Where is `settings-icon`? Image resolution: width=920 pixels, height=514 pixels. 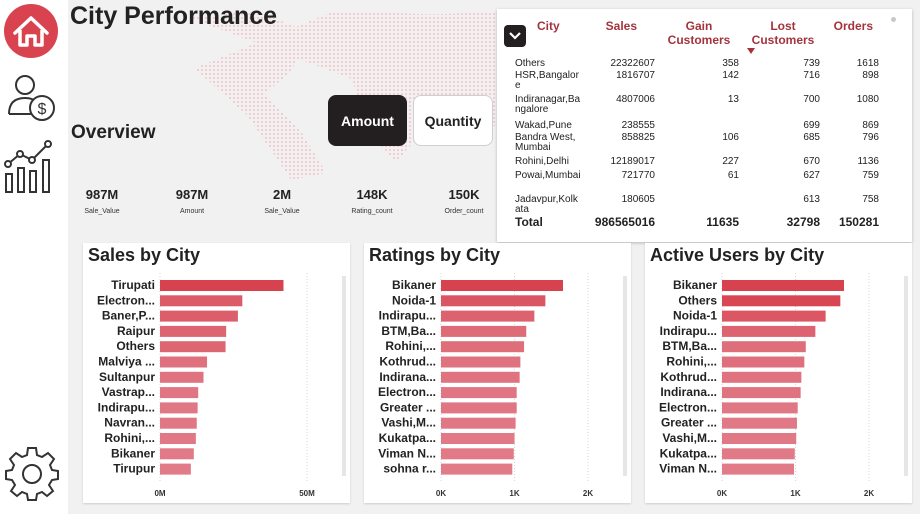
settings-icon is located at coordinates (32, 475).